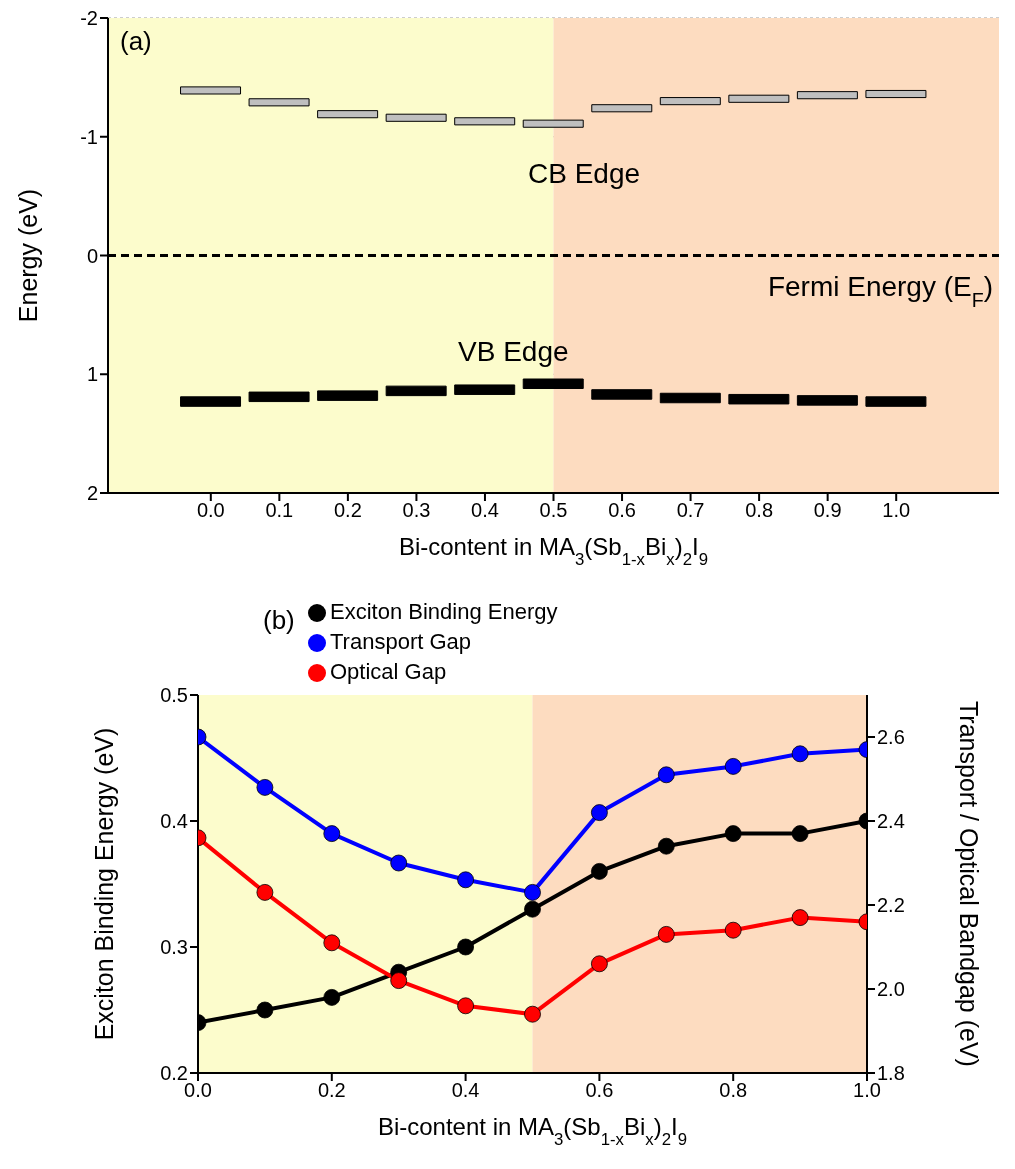  I want to click on annotation: CB Edge, so click(584, 174).